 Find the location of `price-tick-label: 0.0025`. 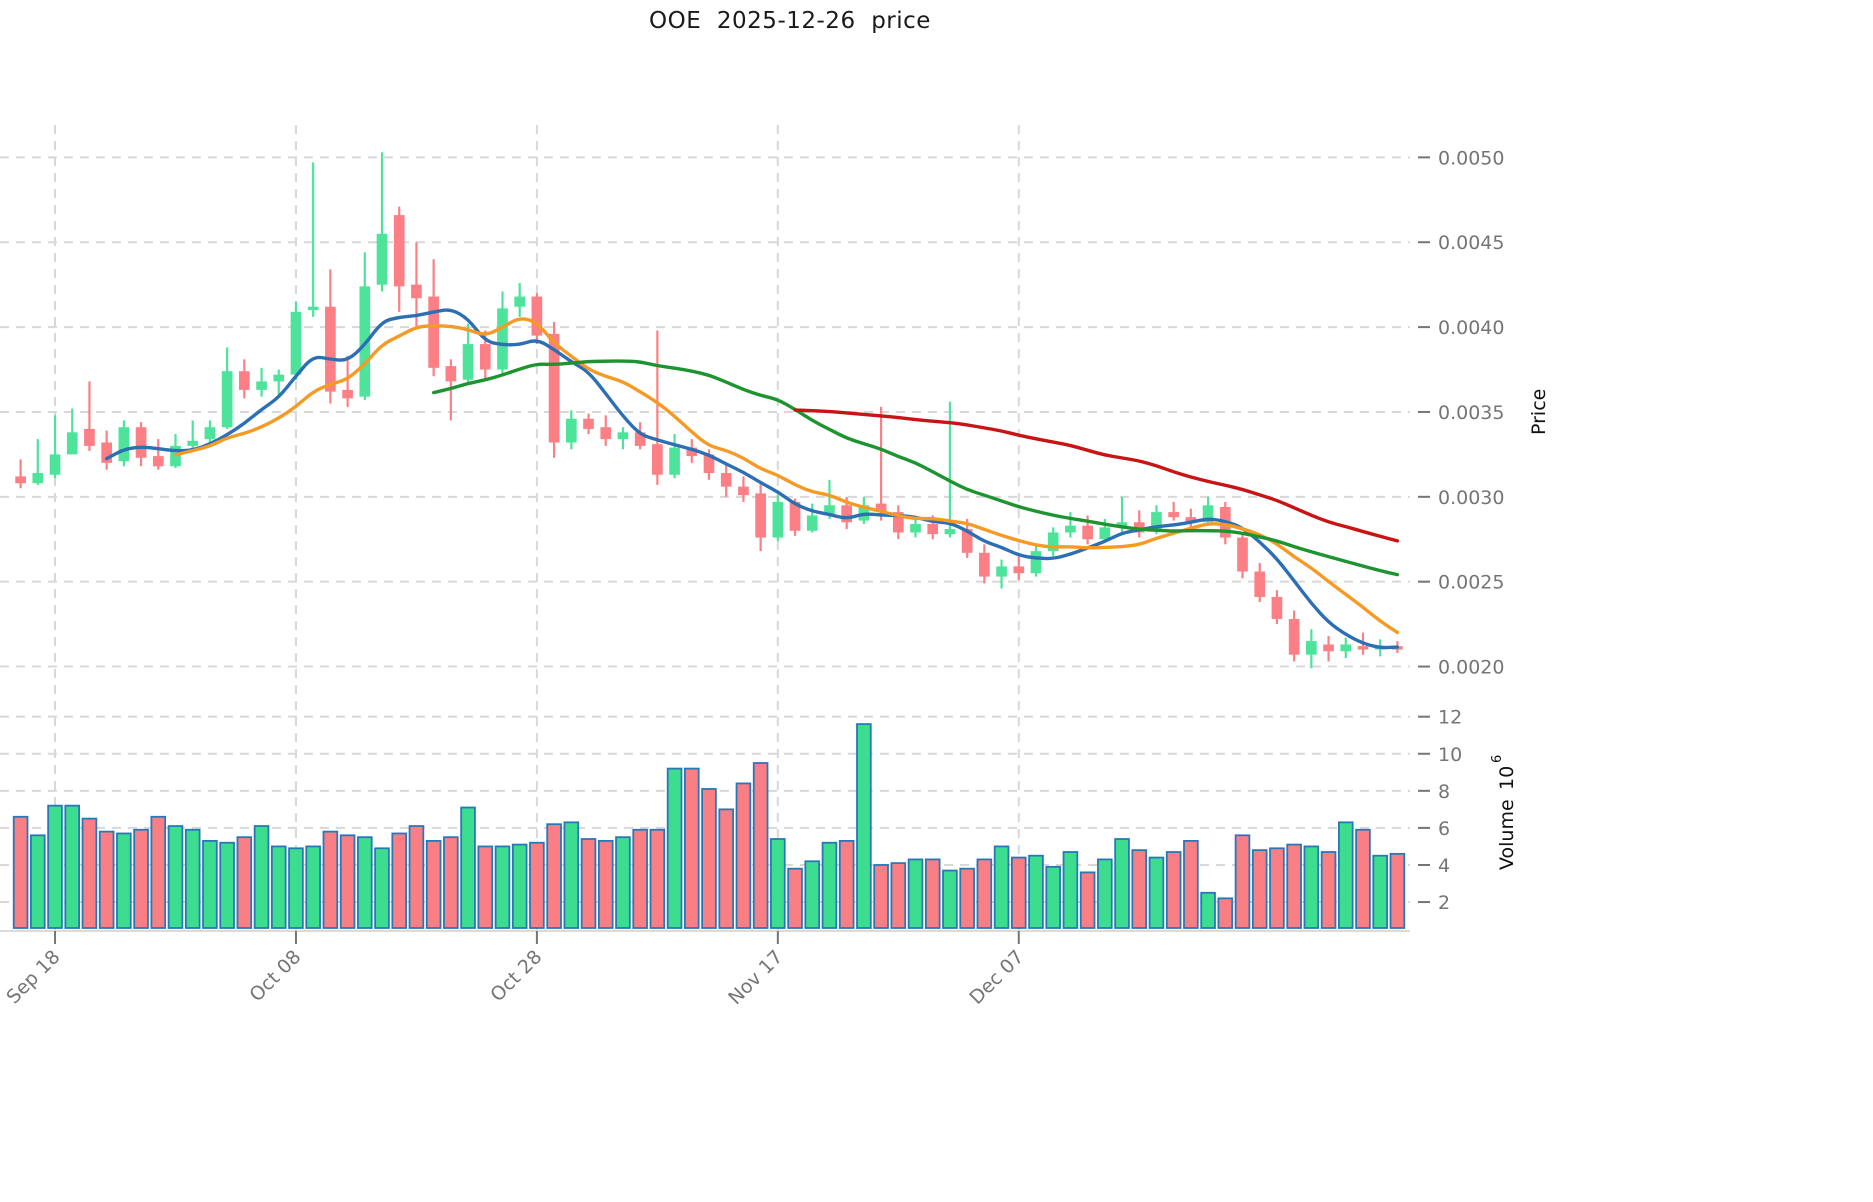

price-tick-label: 0.0025 is located at coordinates (1471, 583).